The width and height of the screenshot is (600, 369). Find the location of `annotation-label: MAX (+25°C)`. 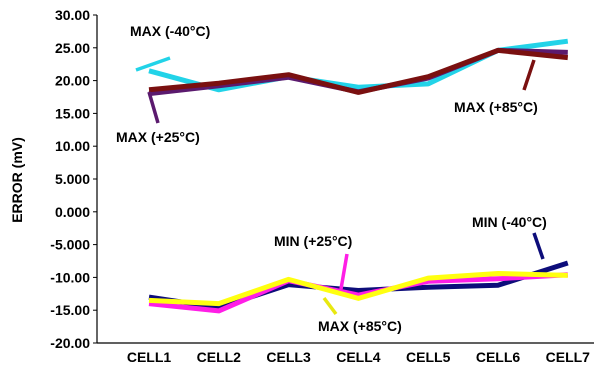

annotation-label: MAX (+25°C) is located at coordinates (158, 137).